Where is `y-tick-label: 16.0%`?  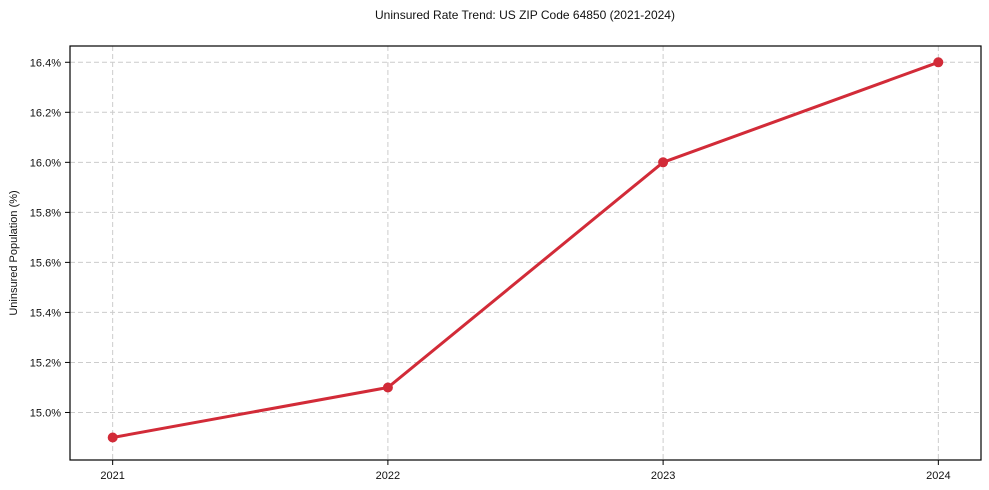
y-tick-label: 16.0% is located at coordinates (45, 163).